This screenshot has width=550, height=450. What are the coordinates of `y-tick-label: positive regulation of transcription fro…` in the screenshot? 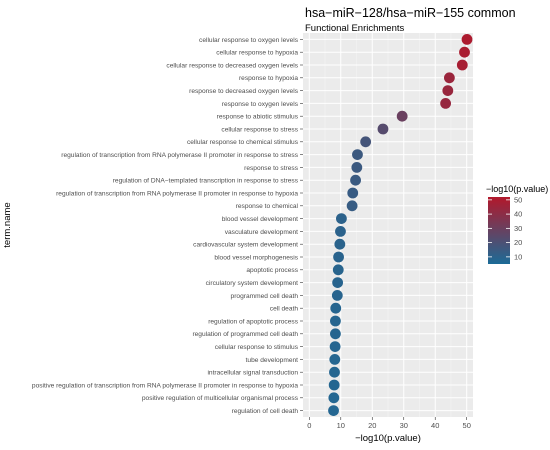 It's located at (165, 385).